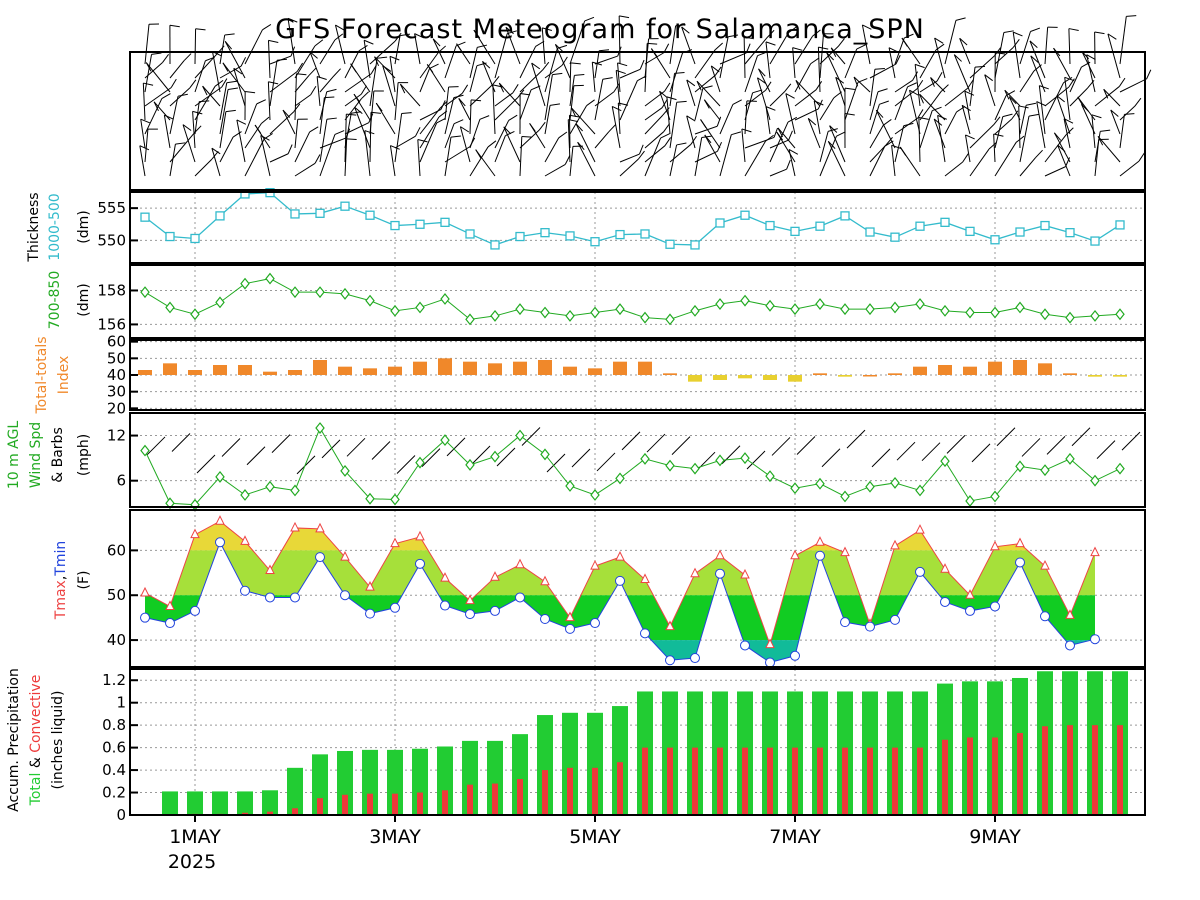 Image resolution: width=1200 pixels, height=900 pixels. What do you see at coordinates (145, 217) in the screenshot?
I see `thickness-1000-500-point` at bounding box center [145, 217].